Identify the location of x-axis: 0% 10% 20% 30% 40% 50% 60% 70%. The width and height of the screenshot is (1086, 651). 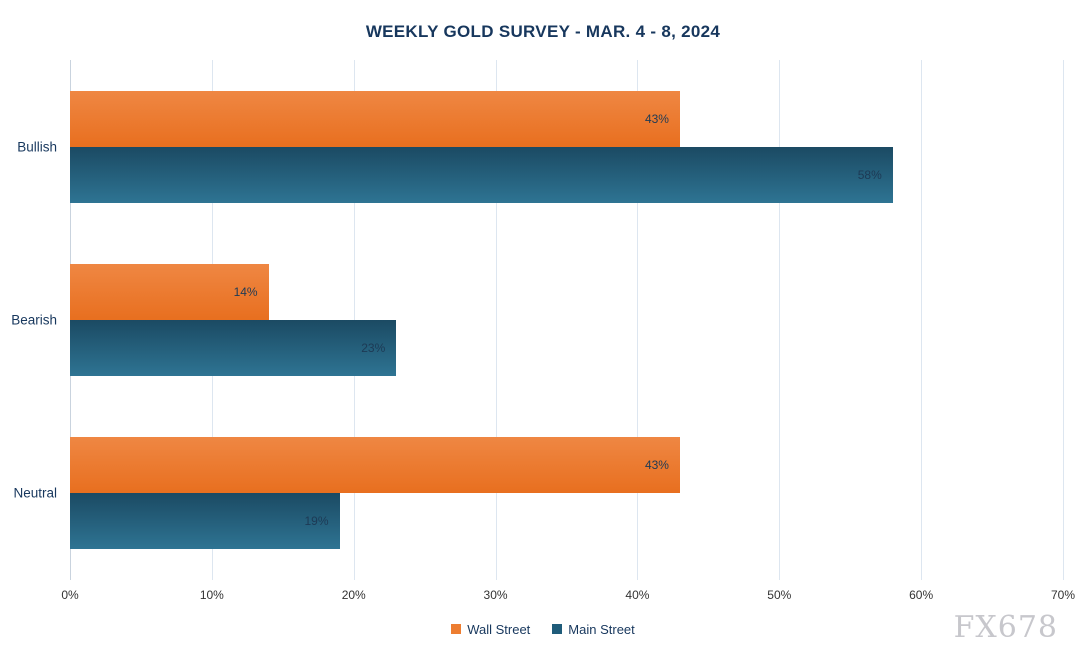
(568, 596).